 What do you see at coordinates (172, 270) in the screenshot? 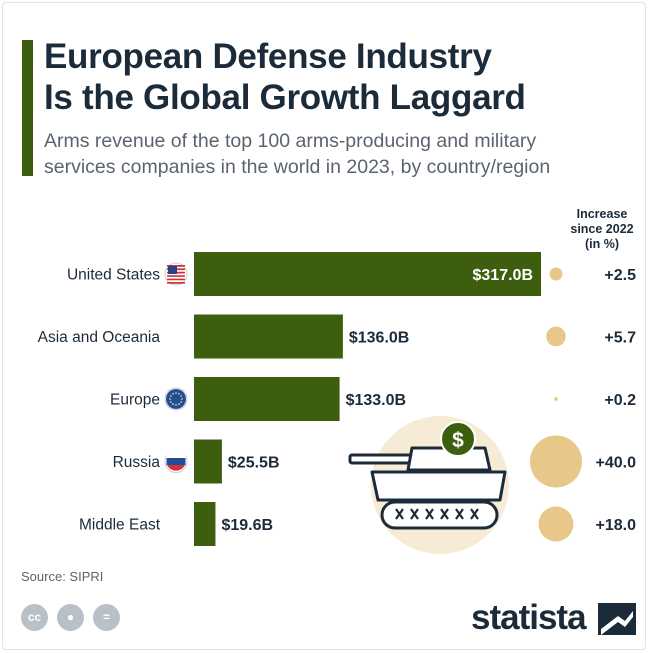
I see `us-flag-canton` at bounding box center [172, 270].